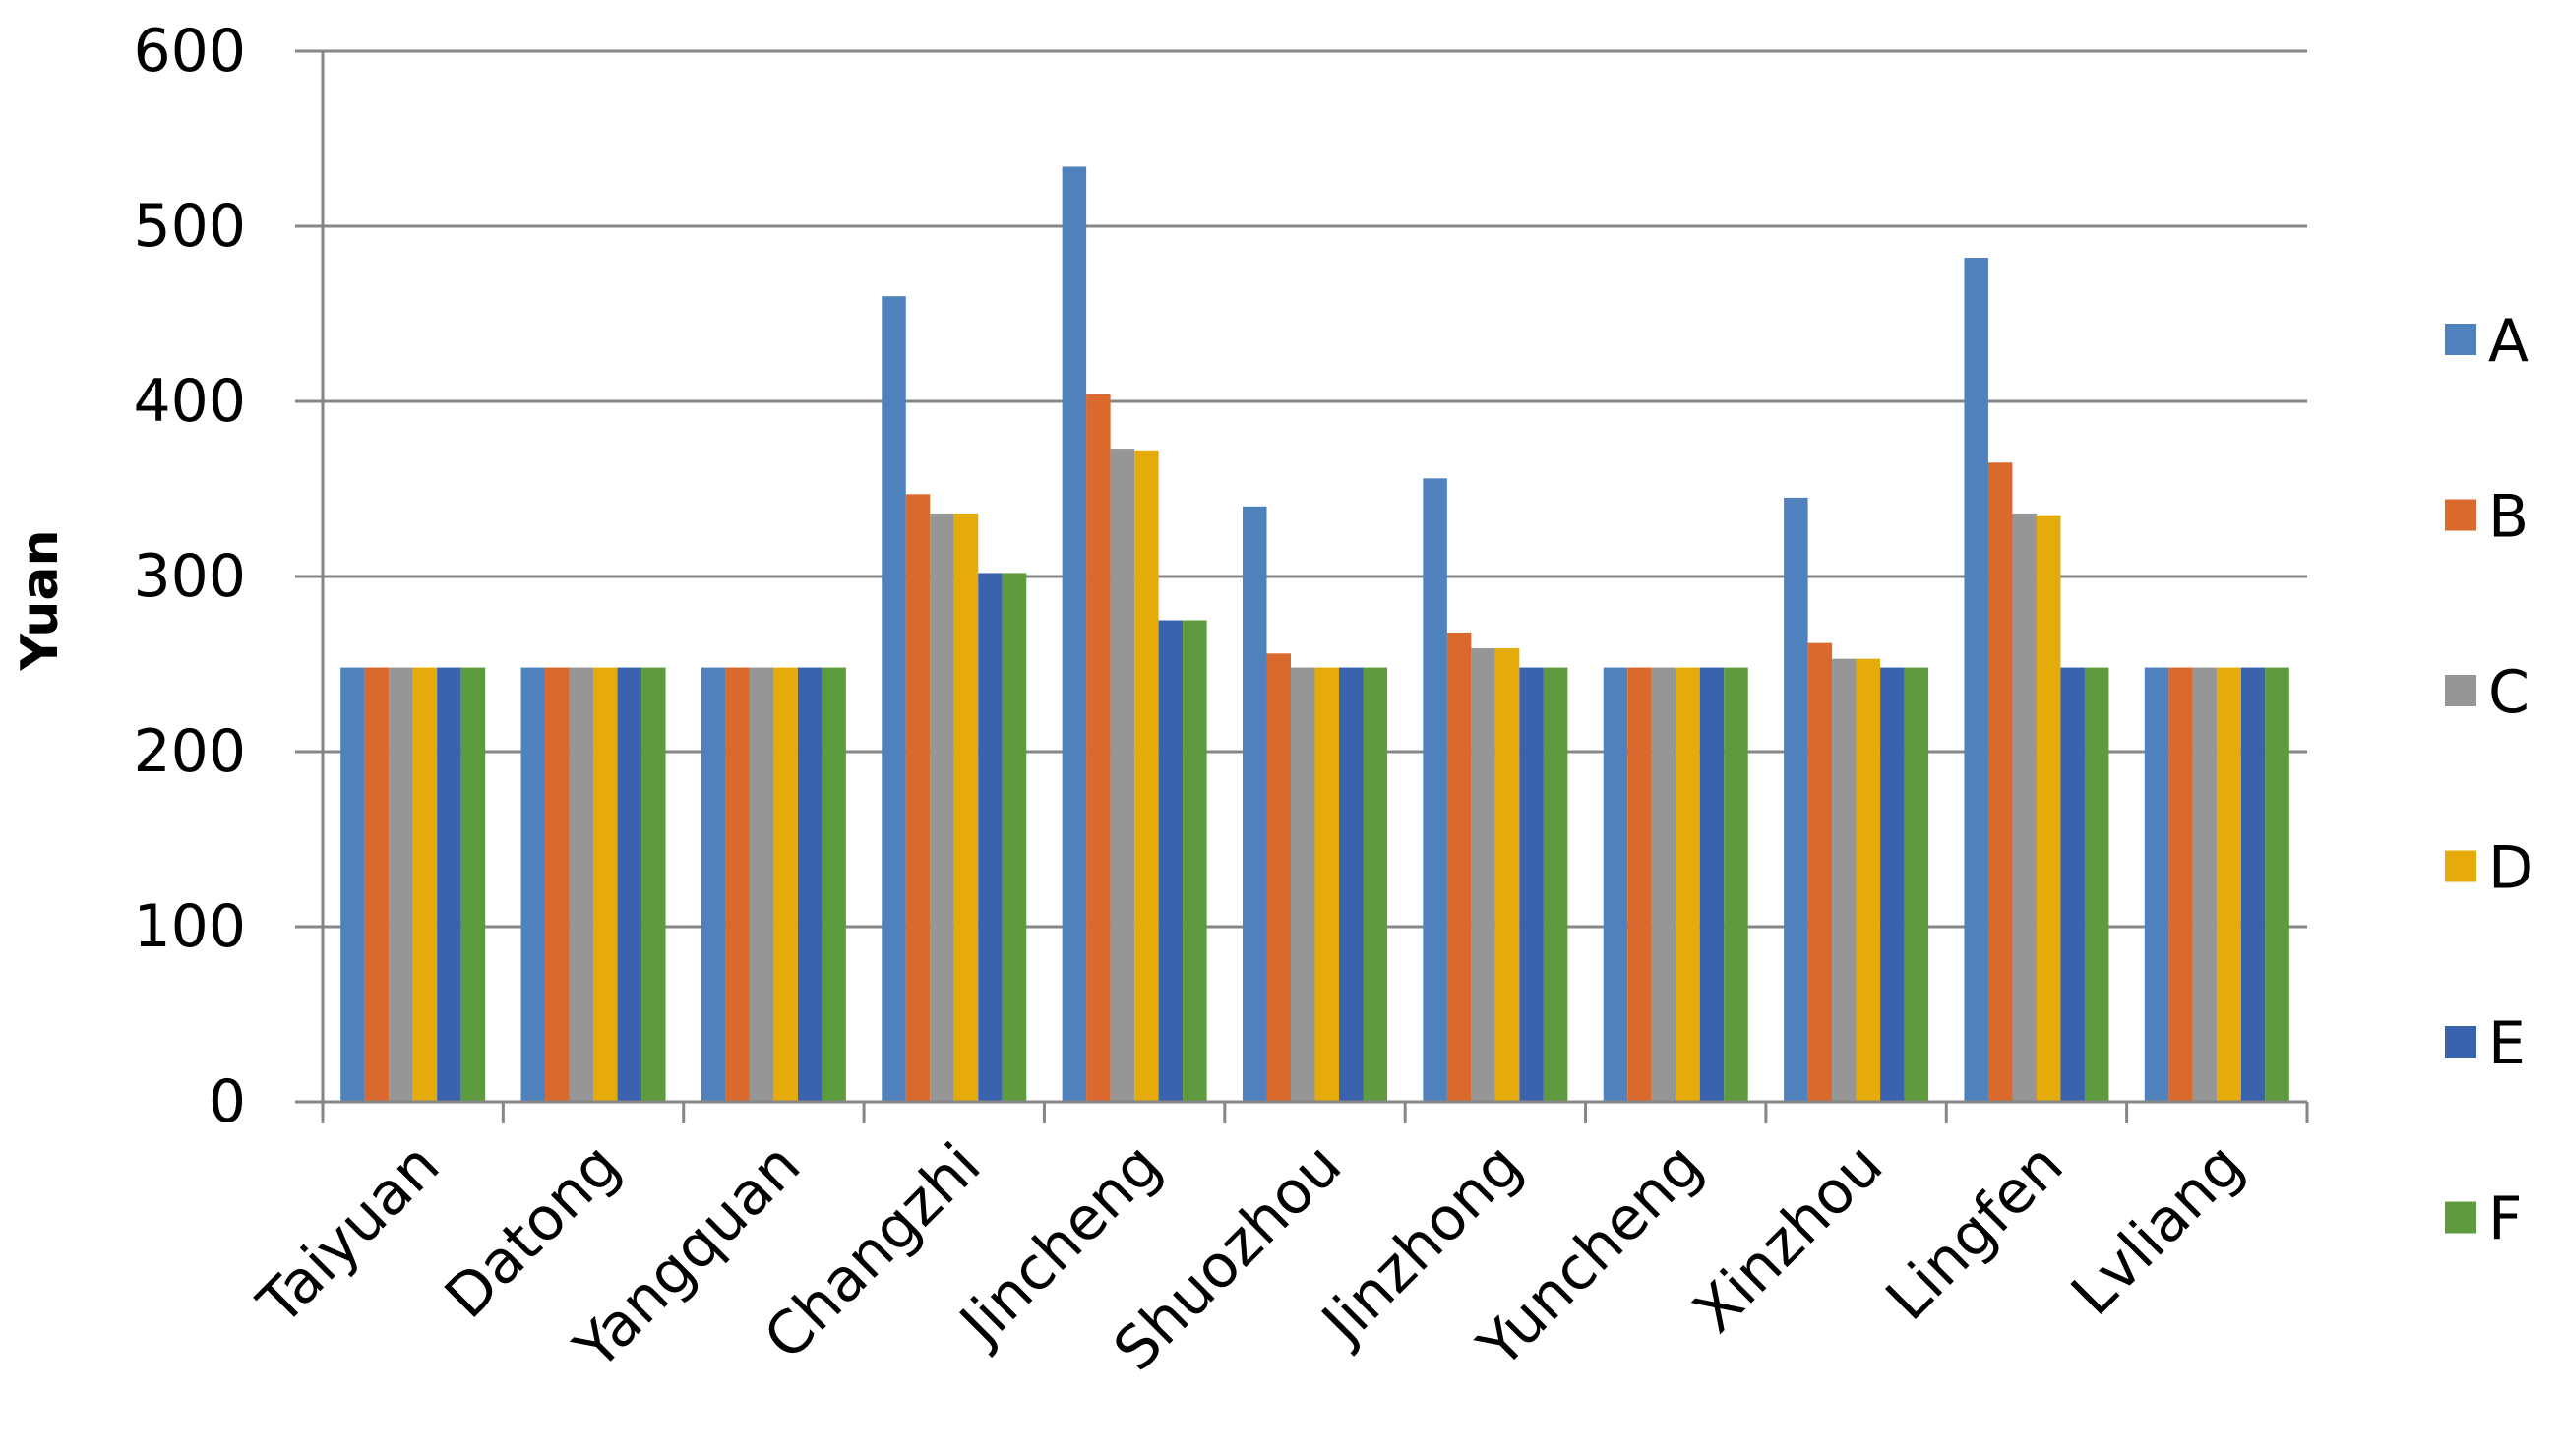 The height and width of the screenshot is (1456, 2559). Describe the element at coordinates (2508, 341) in the screenshot. I see `legend-label-a: A` at that location.